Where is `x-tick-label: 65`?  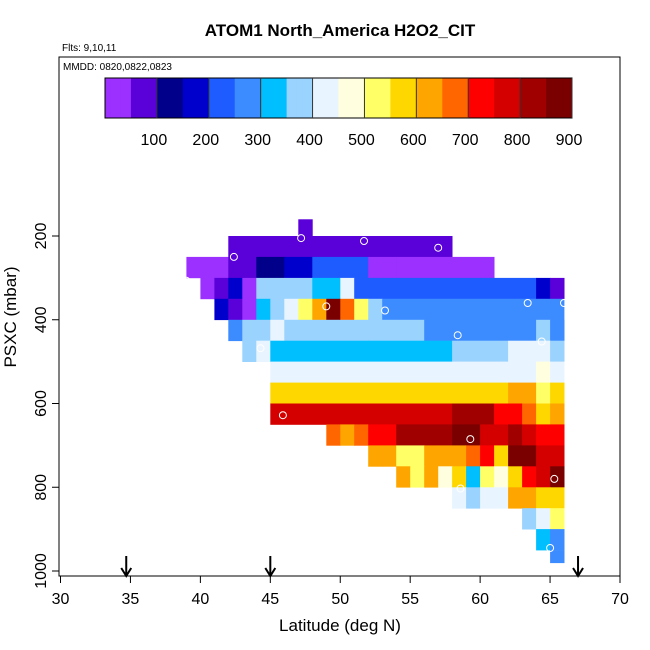 x-tick-label: 65 is located at coordinates (550, 599).